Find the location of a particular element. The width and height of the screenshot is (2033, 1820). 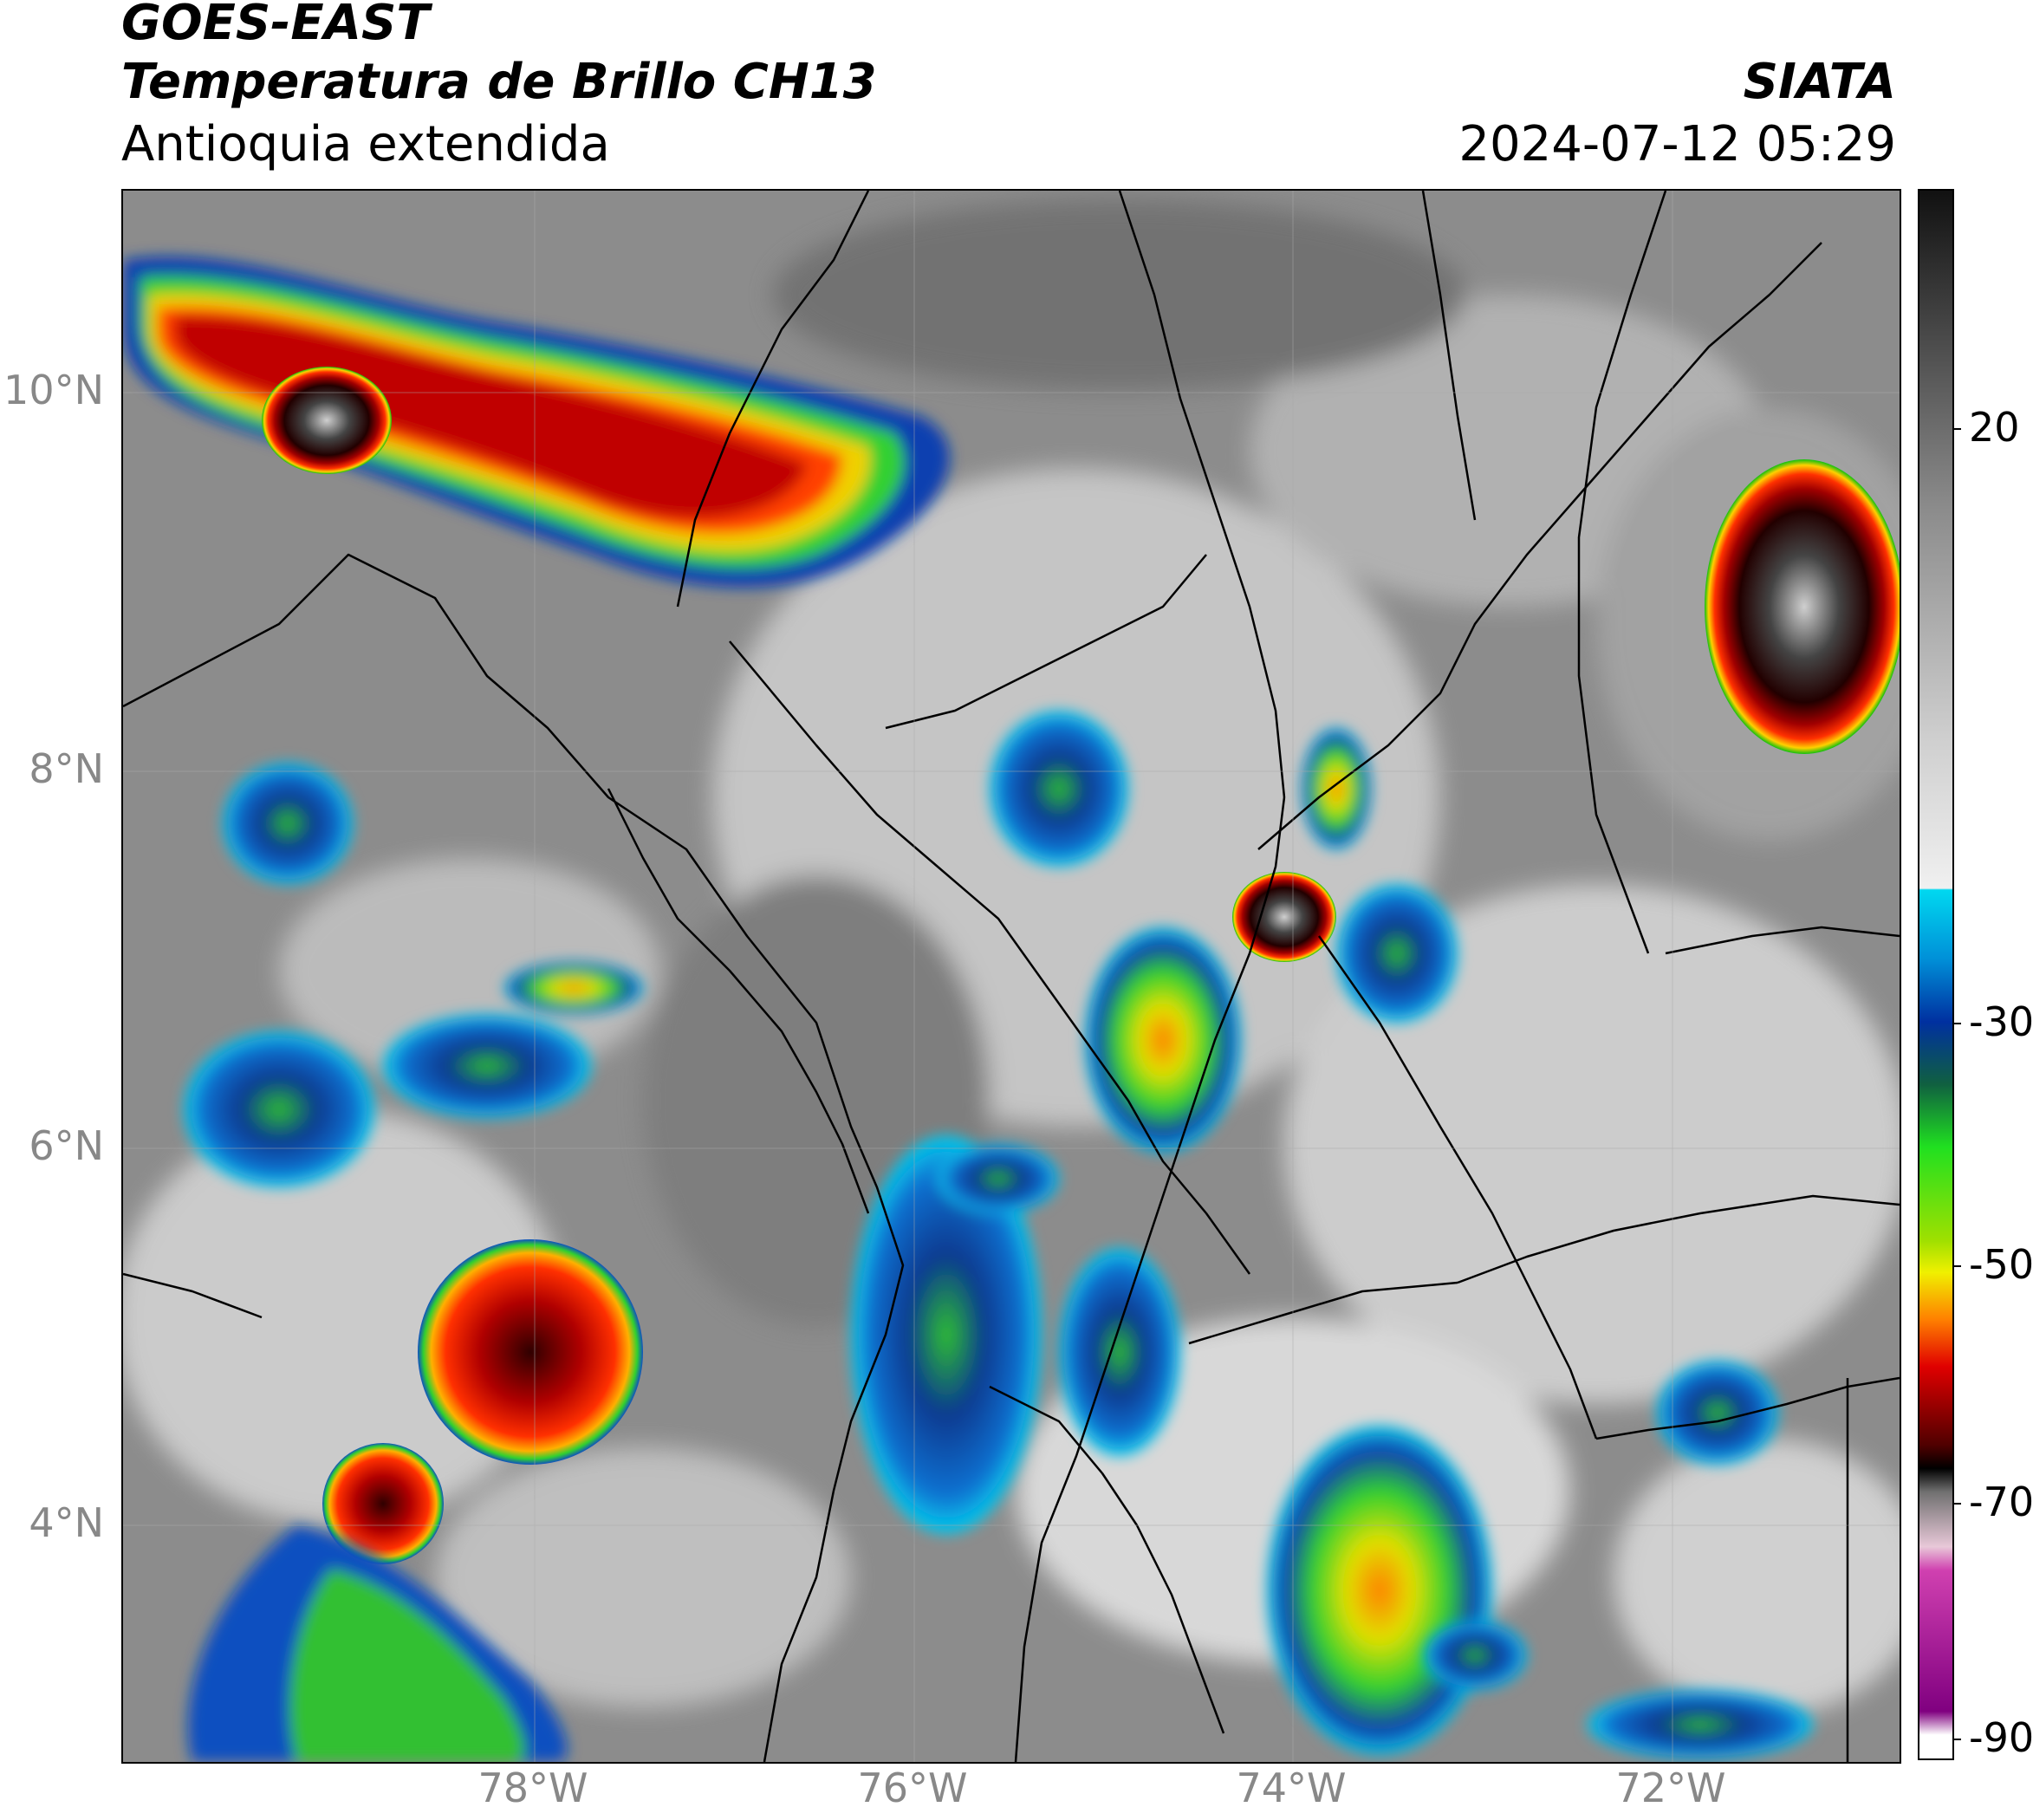

lat-tick-4N: 4°N is located at coordinates (66, 1522).